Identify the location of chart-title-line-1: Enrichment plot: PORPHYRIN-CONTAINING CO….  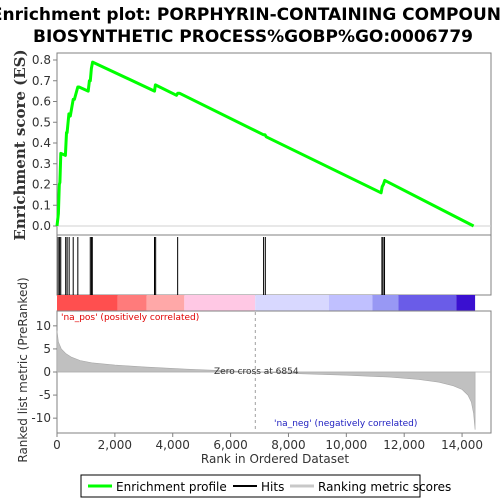
(250, 15).